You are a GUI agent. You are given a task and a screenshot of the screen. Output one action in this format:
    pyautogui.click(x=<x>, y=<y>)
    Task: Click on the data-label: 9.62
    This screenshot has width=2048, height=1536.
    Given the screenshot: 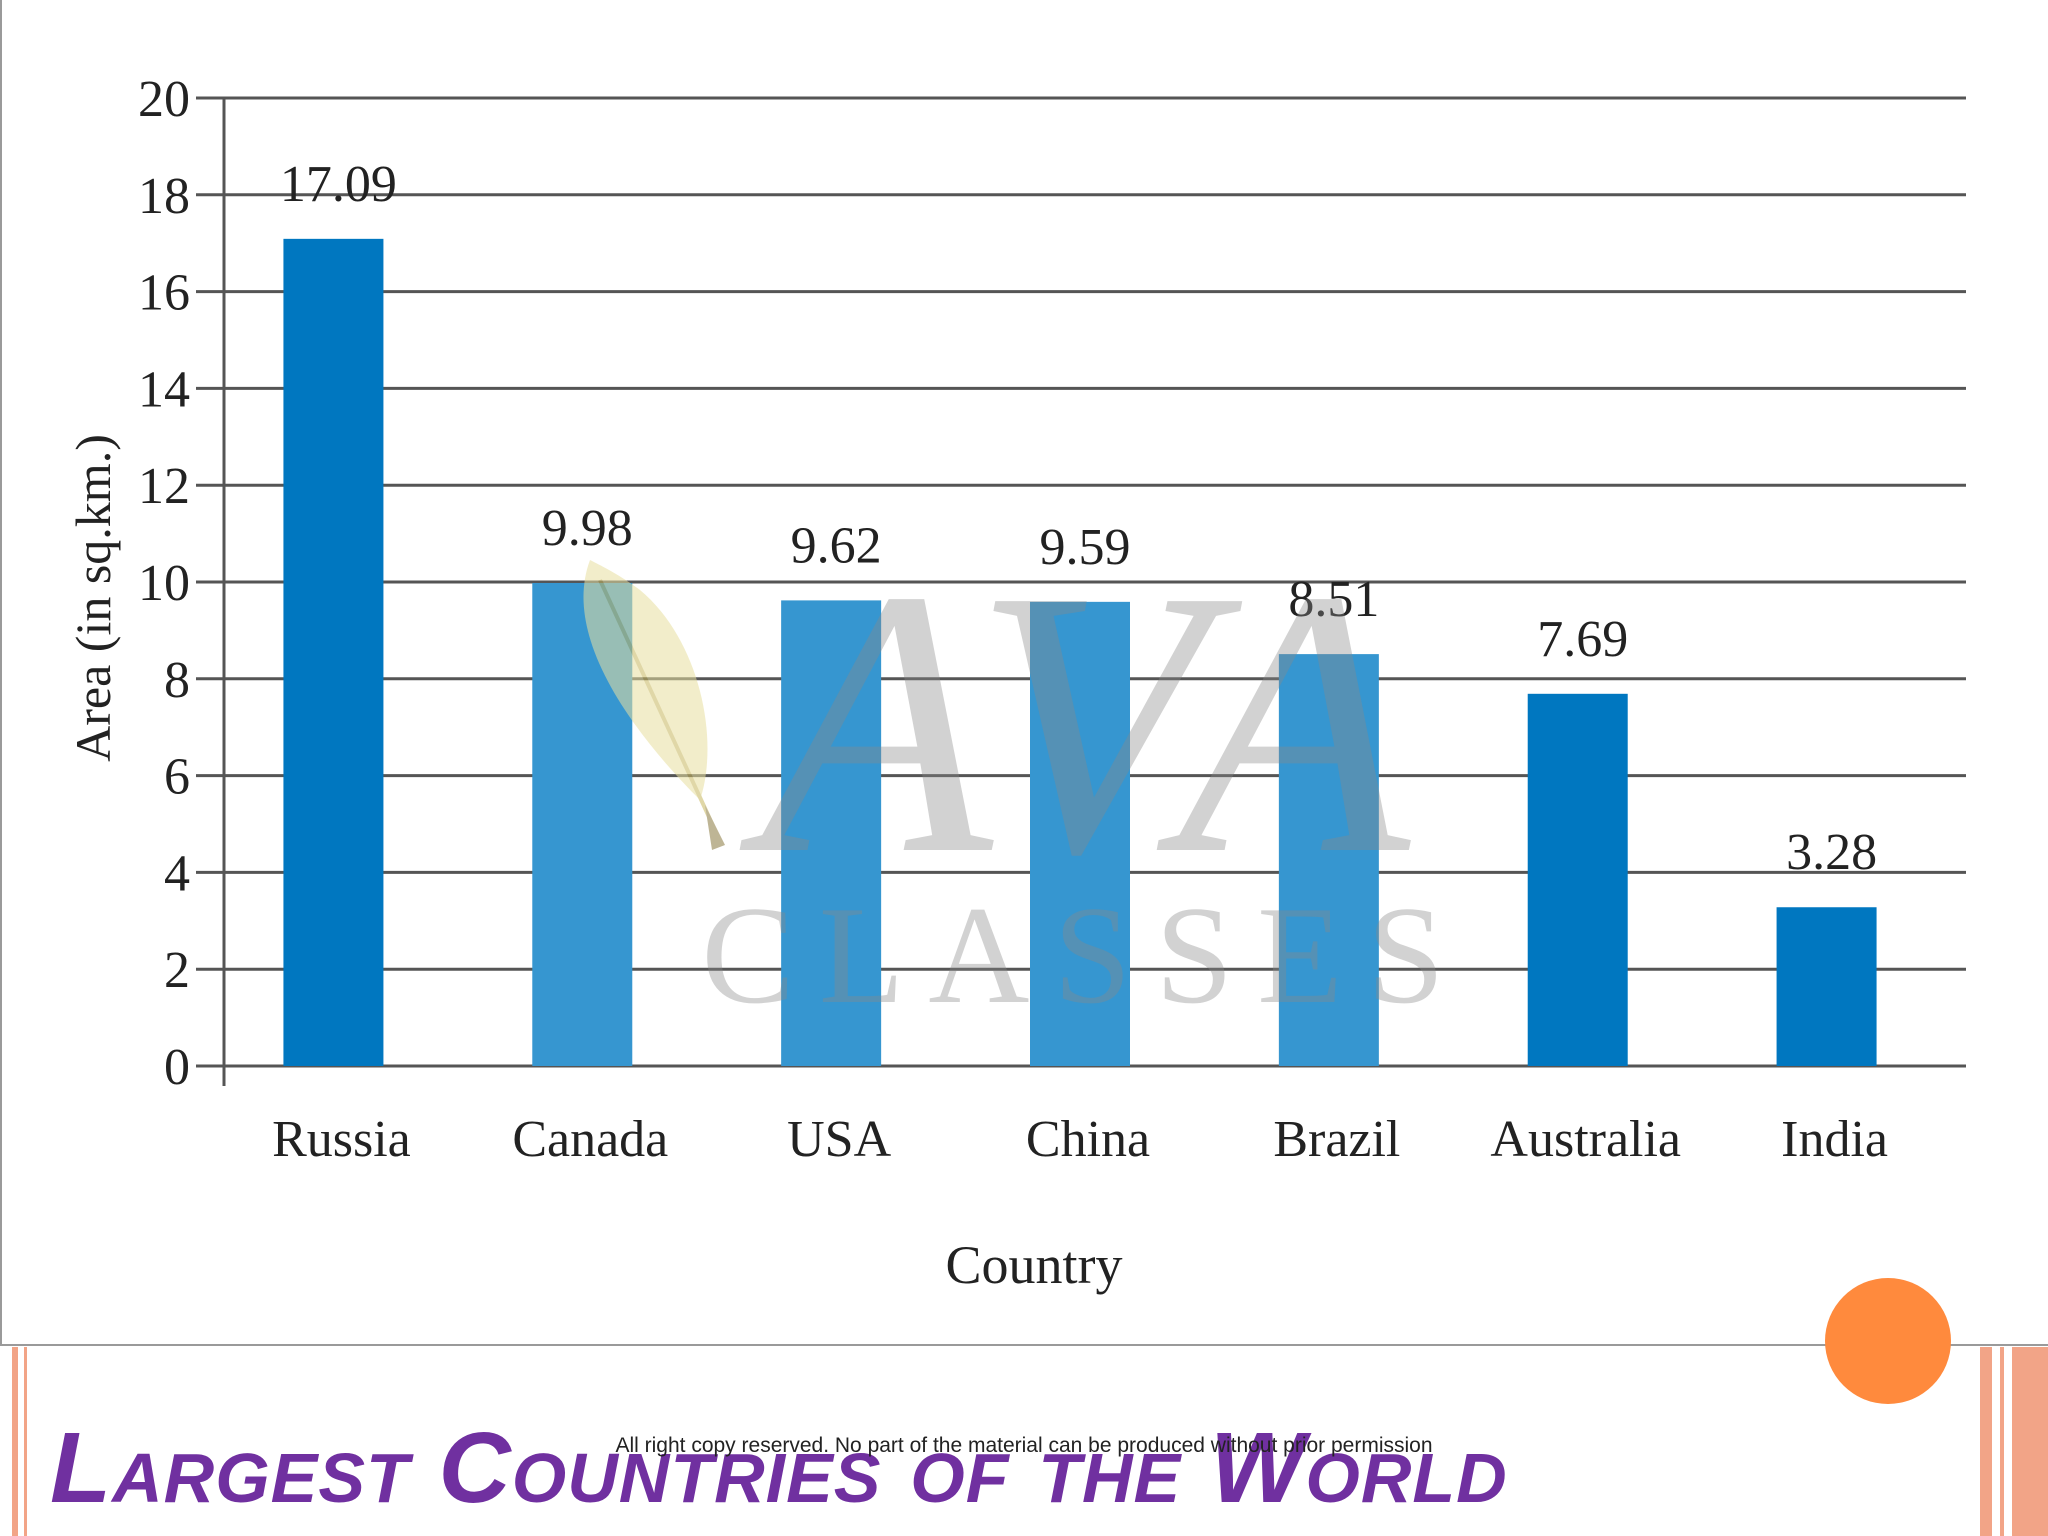 What is the action you would take?
    pyautogui.click(x=836, y=545)
    